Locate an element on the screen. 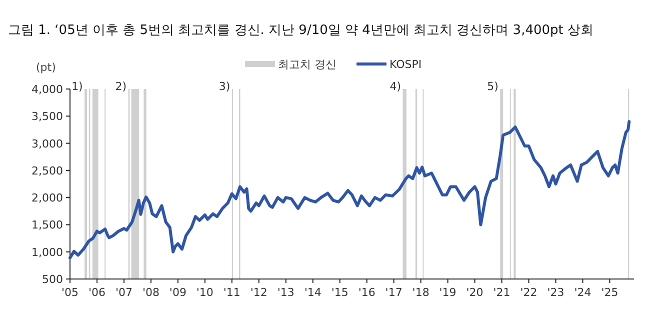 This screenshot has height=333, width=670. annotation: 3) is located at coordinates (224, 86).